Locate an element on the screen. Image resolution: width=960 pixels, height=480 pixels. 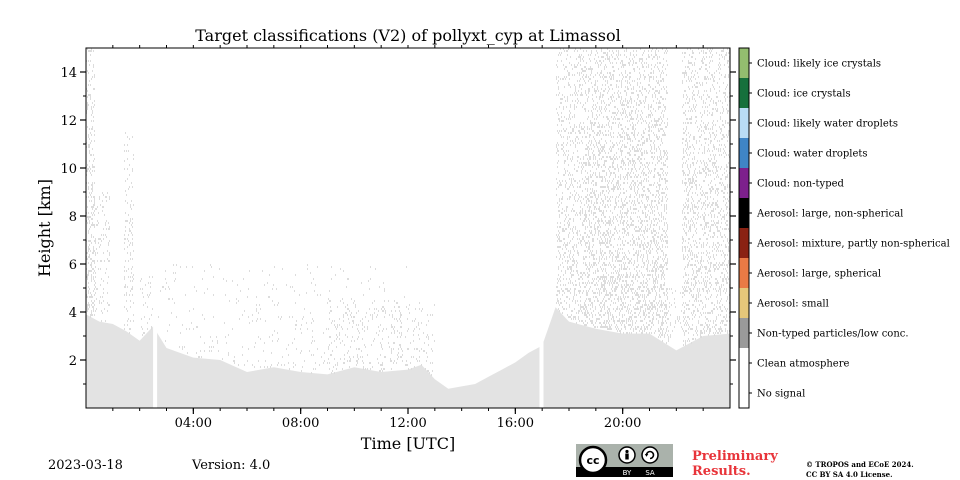
colorbar-label: No signal is located at coordinates (781, 394).